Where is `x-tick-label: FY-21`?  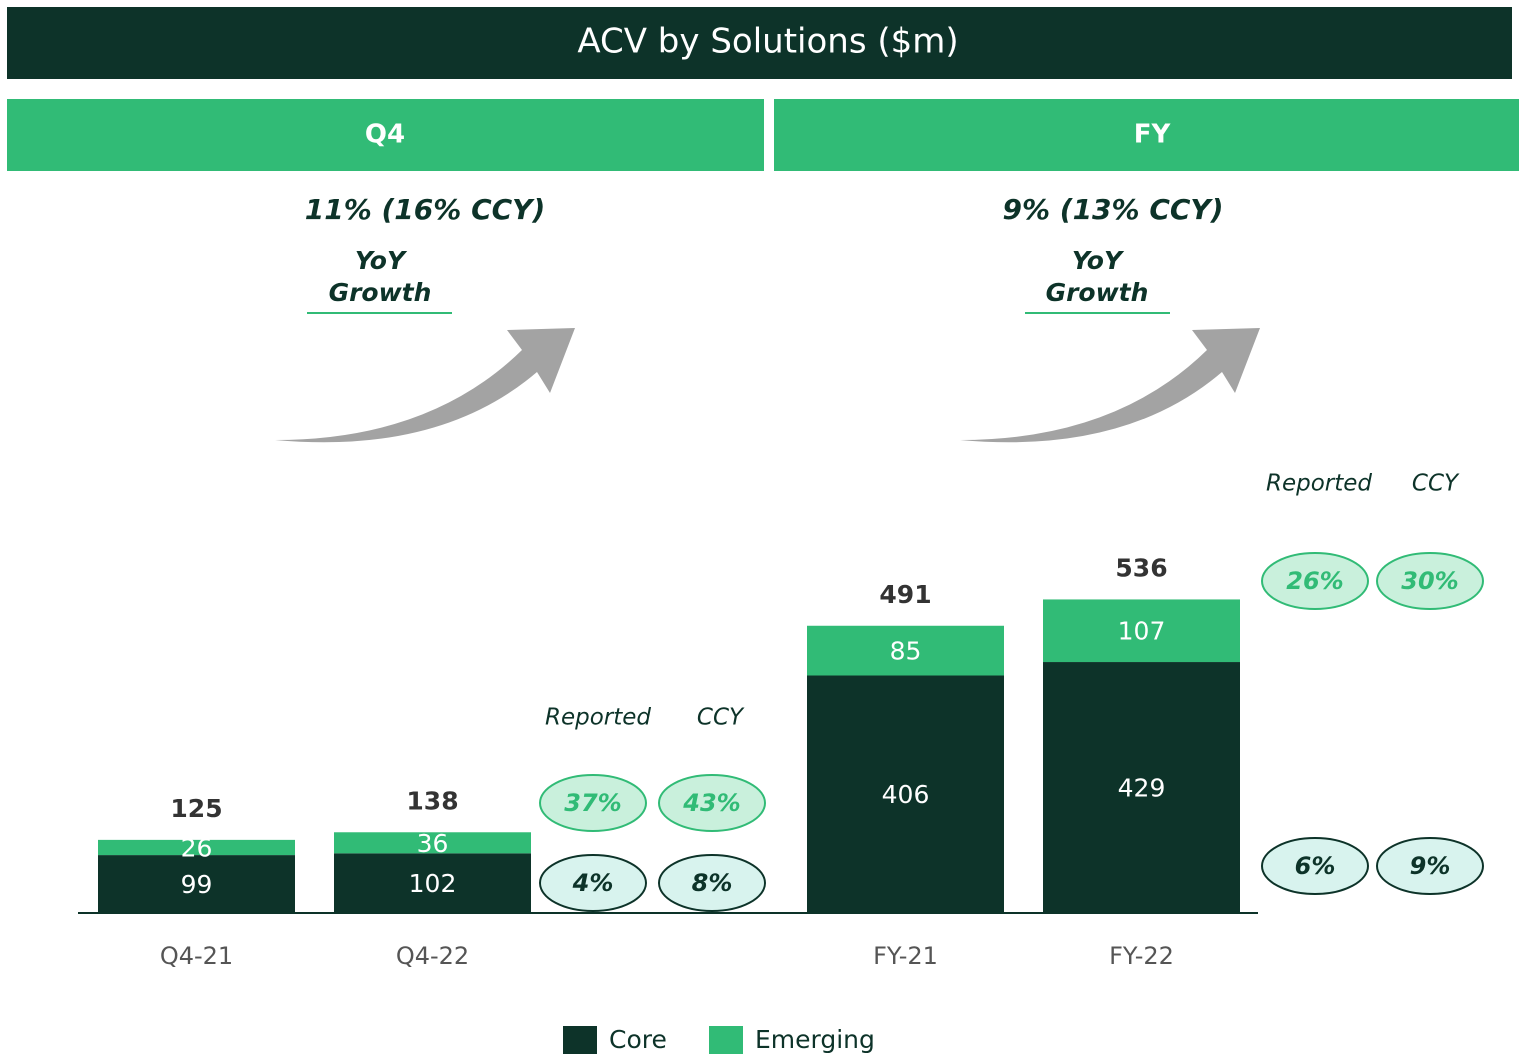
x-tick-label: FY-21 is located at coordinates (905, 956).